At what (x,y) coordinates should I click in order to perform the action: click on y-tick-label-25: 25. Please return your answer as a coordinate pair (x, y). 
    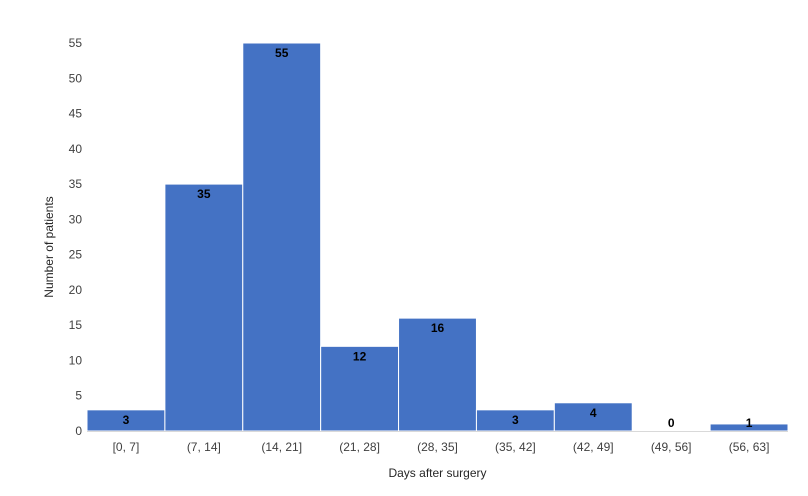
    Looking at the image, I should click on (76, 255).